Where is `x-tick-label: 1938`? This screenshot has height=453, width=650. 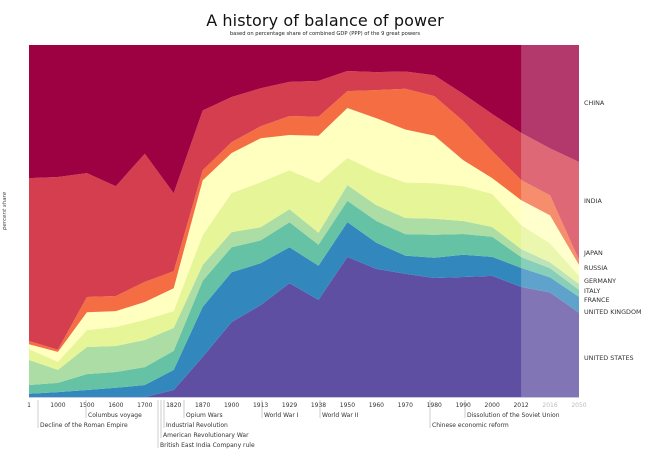
x-tick-label: 1938 is located at coordinates (318, 405).